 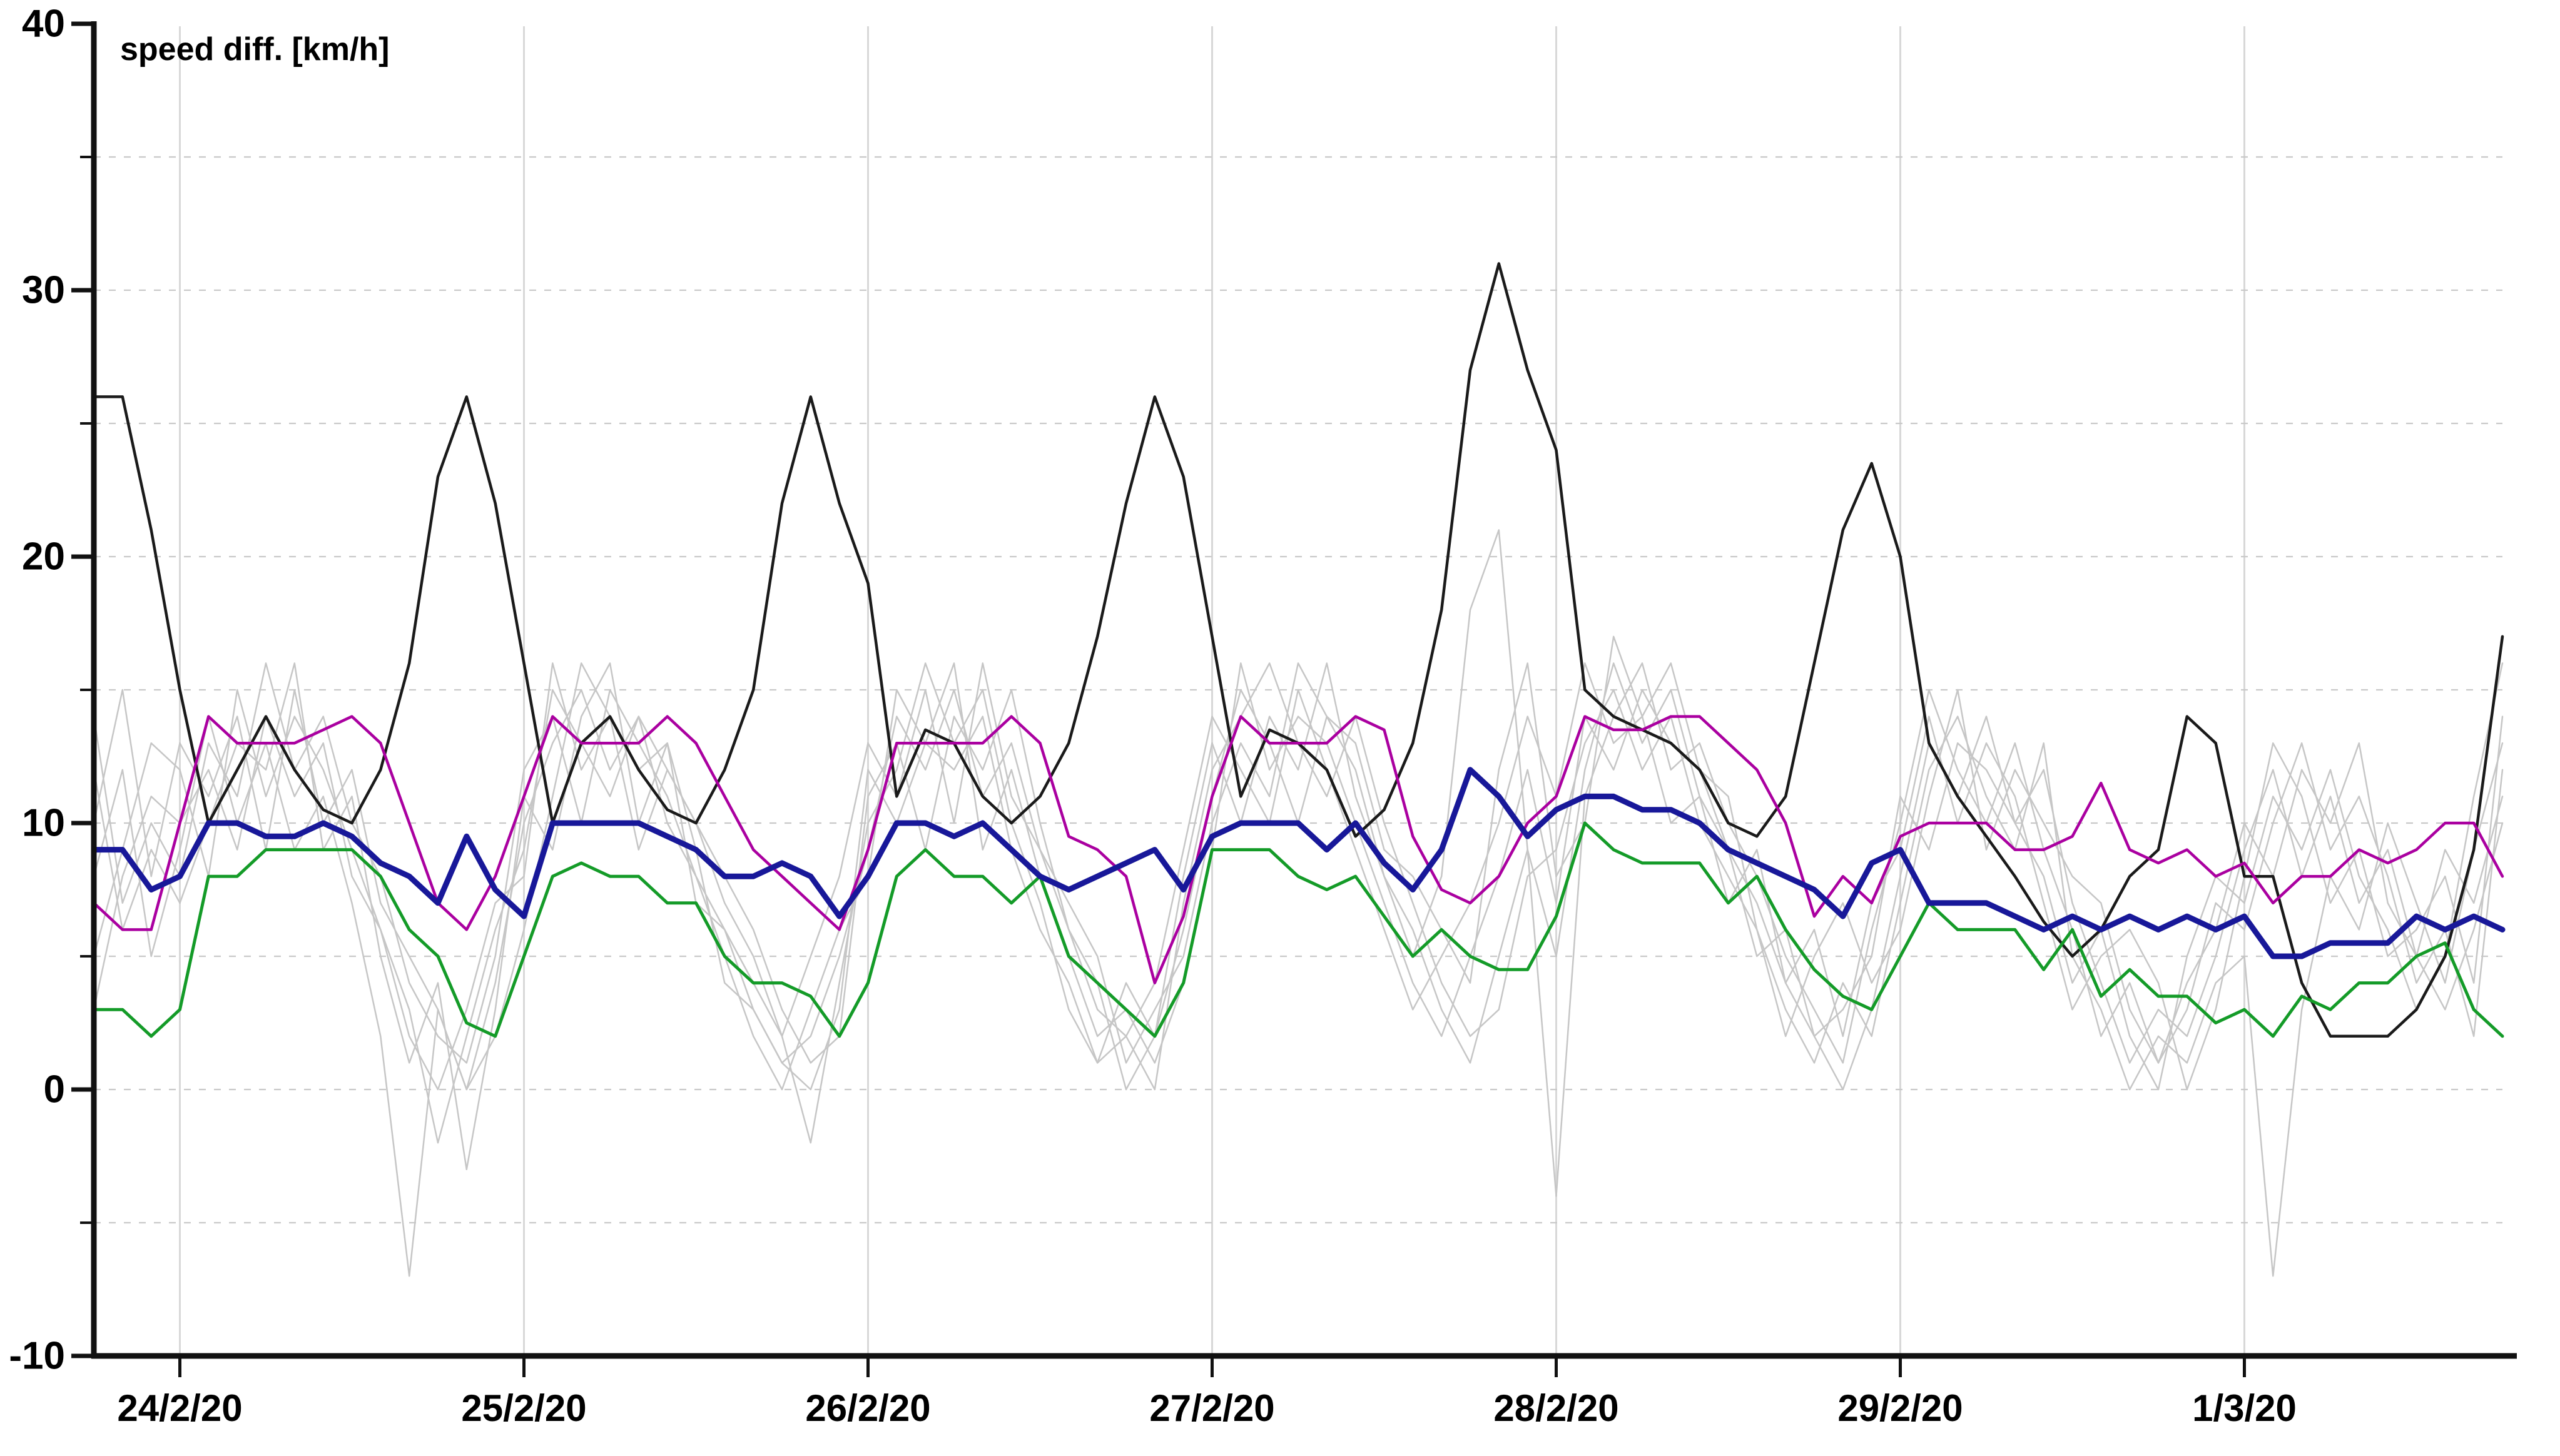 I want to click on x-tick-label-25/2/20: 25/2/20, so click(x=523, y=1408).